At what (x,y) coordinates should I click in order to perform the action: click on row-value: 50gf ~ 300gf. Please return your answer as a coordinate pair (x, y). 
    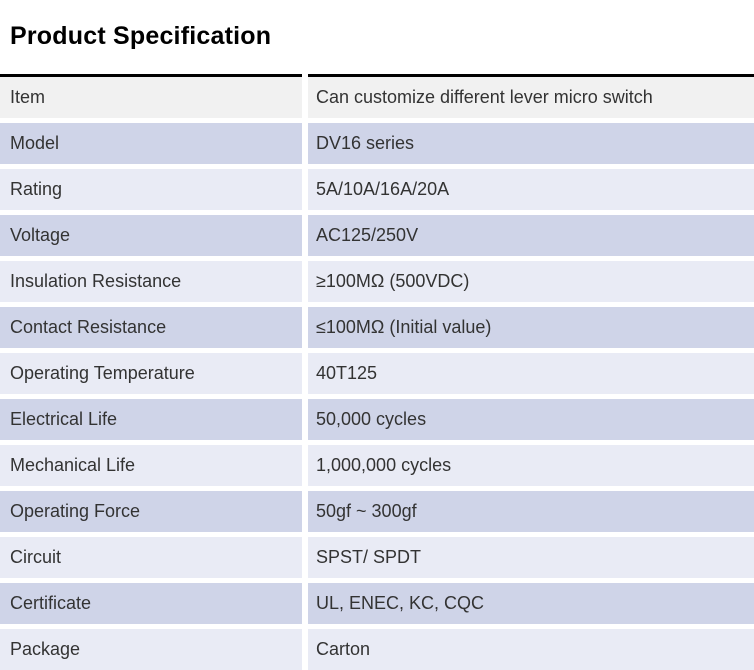
    Looking at the image, I should click on (531, 511).